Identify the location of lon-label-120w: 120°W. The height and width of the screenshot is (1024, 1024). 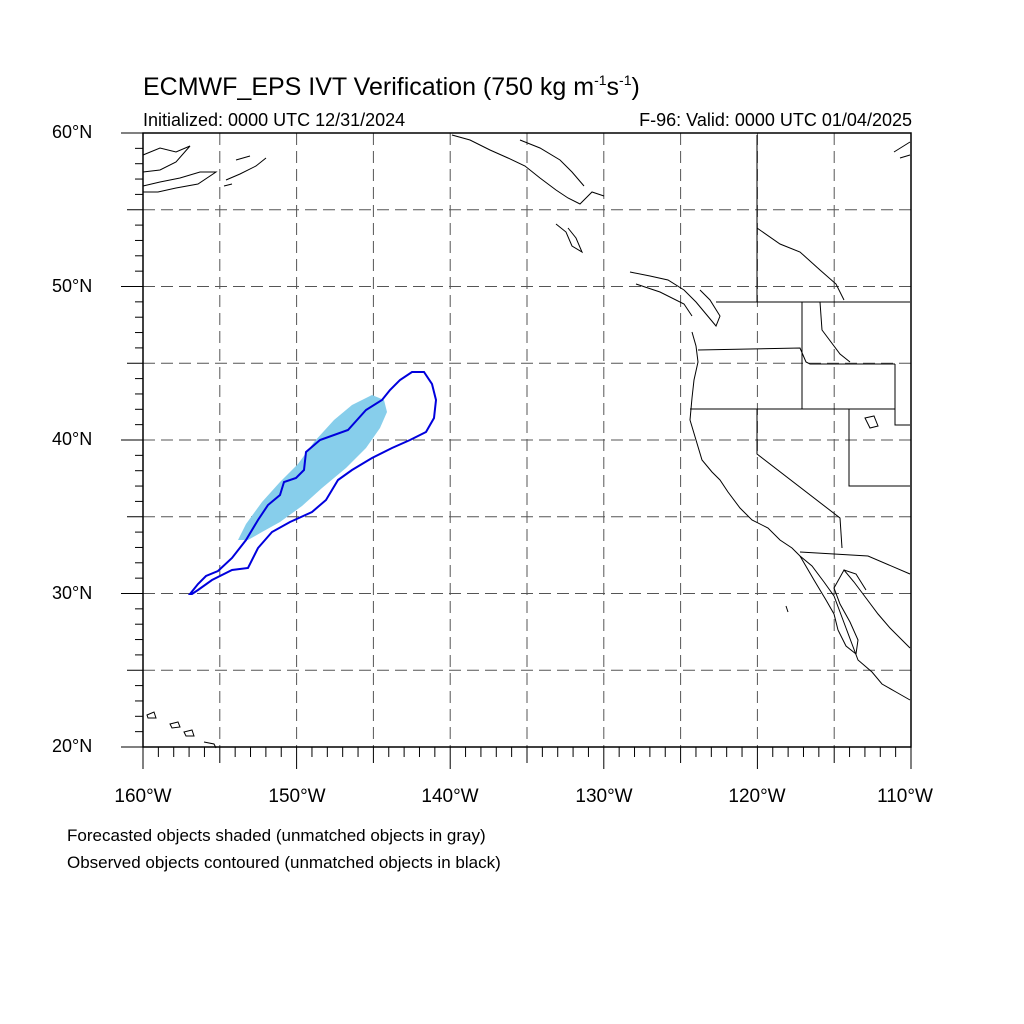
(757, 796).